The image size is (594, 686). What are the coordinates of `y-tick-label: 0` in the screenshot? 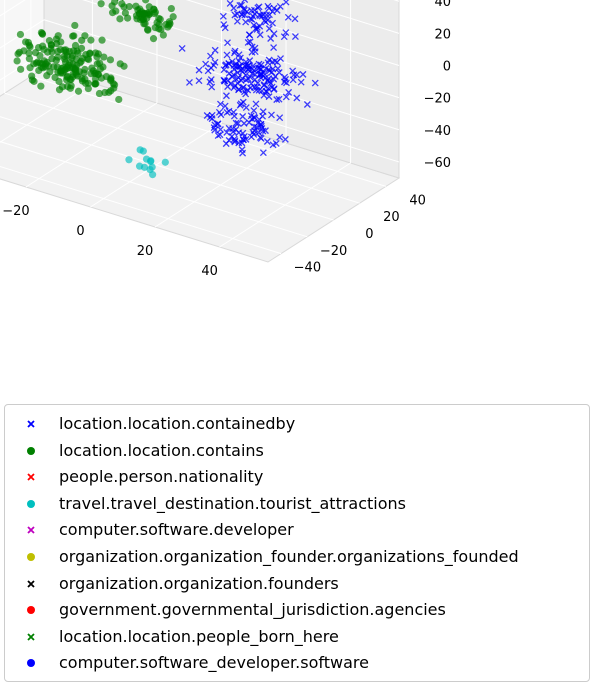 It's located at (369, 234).